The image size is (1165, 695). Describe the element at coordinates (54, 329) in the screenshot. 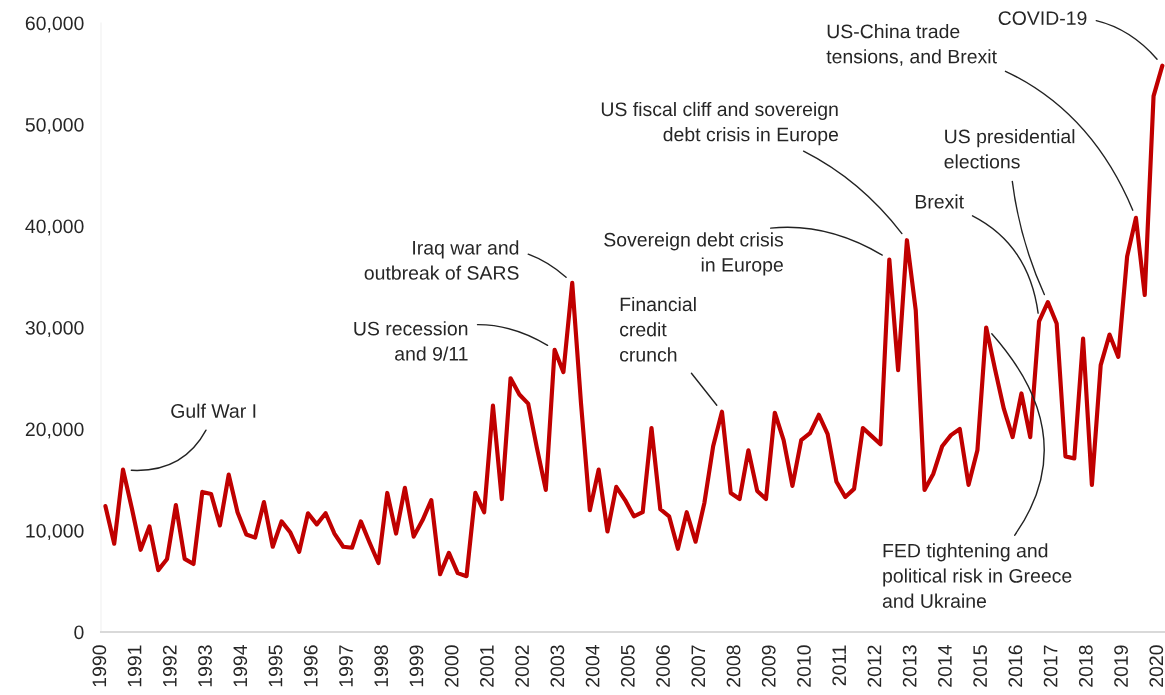

I see `y-tick-label: 30,000` at that location.